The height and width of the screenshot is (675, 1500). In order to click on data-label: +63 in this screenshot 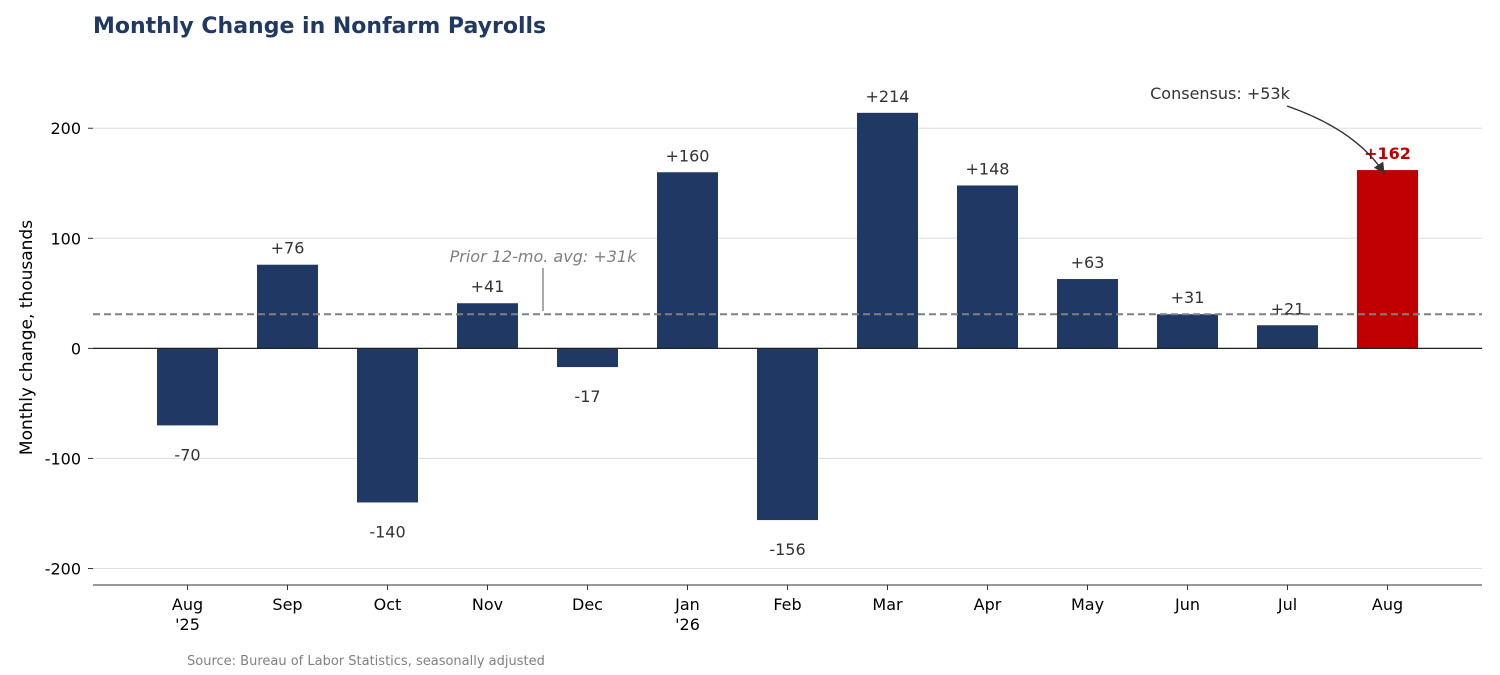, I will do `click(1088, 262)`.